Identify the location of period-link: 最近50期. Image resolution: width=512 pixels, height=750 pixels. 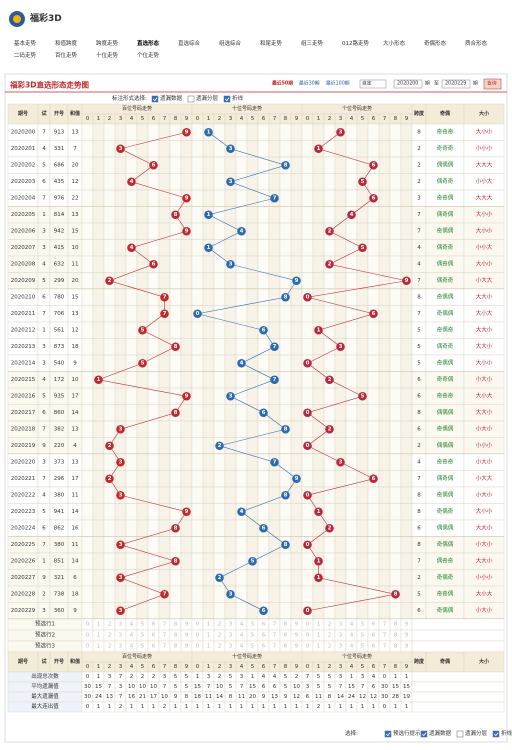
(282, 83).